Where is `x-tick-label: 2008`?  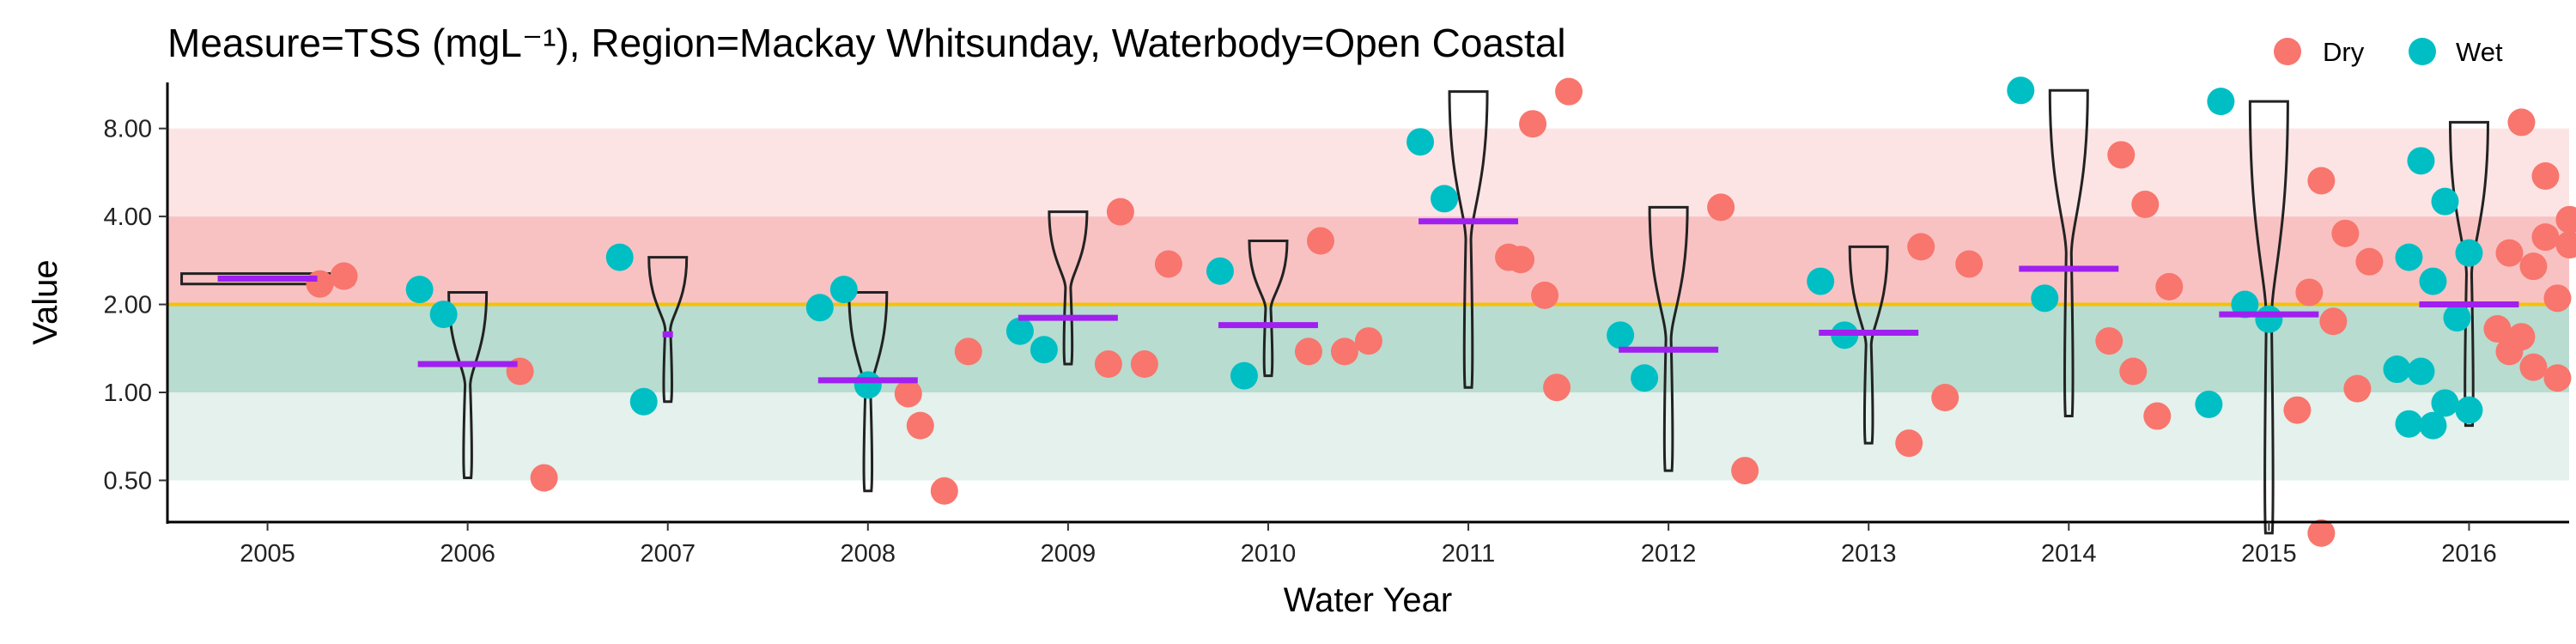
x-tick-label: 2008 is located at coordinates (868, 554).